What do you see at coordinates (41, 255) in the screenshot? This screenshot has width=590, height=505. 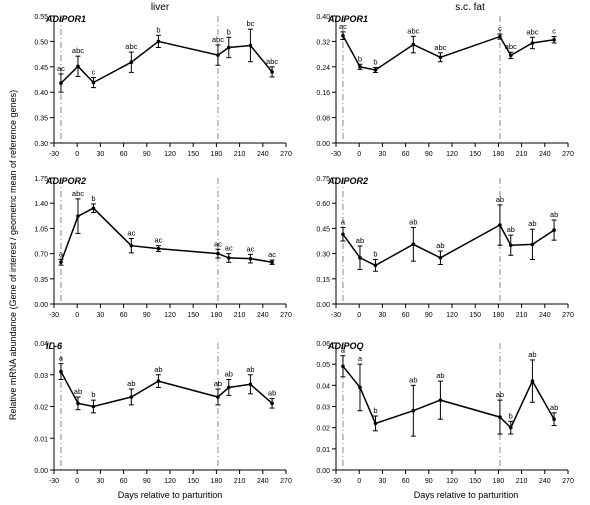 I see `y-tick-label: 0.70` at bounding box center [41, 255].